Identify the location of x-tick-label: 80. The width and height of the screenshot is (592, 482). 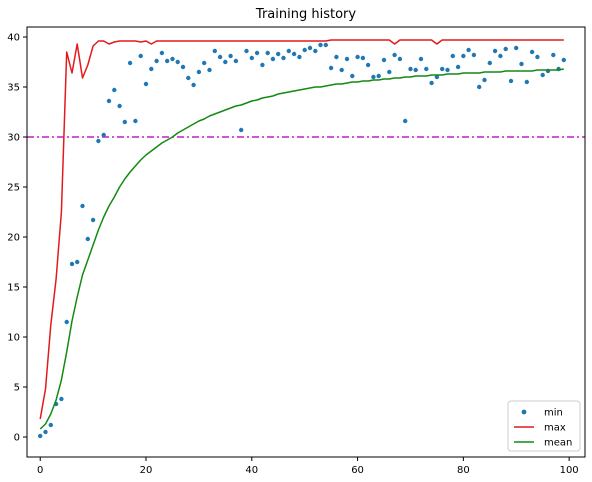
(463, 470).